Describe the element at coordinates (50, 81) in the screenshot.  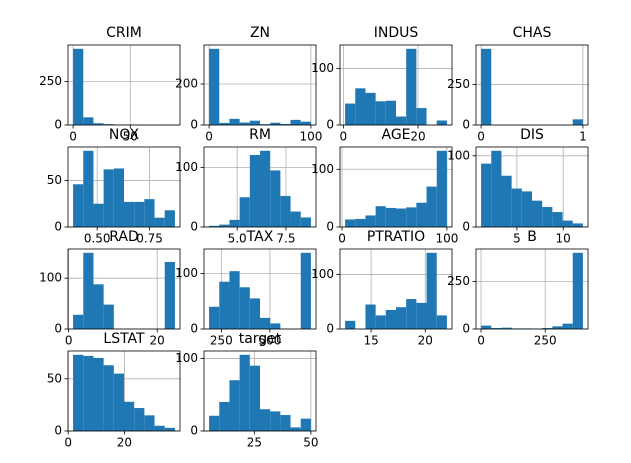
I see `y-tick-label: 250` at that location.